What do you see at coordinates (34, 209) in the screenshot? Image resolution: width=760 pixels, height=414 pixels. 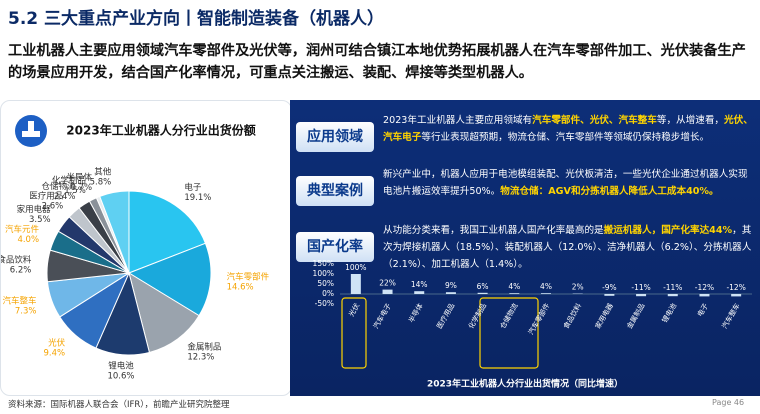 I see `slice-name: 家用电器` at bounding box center [34, 209].